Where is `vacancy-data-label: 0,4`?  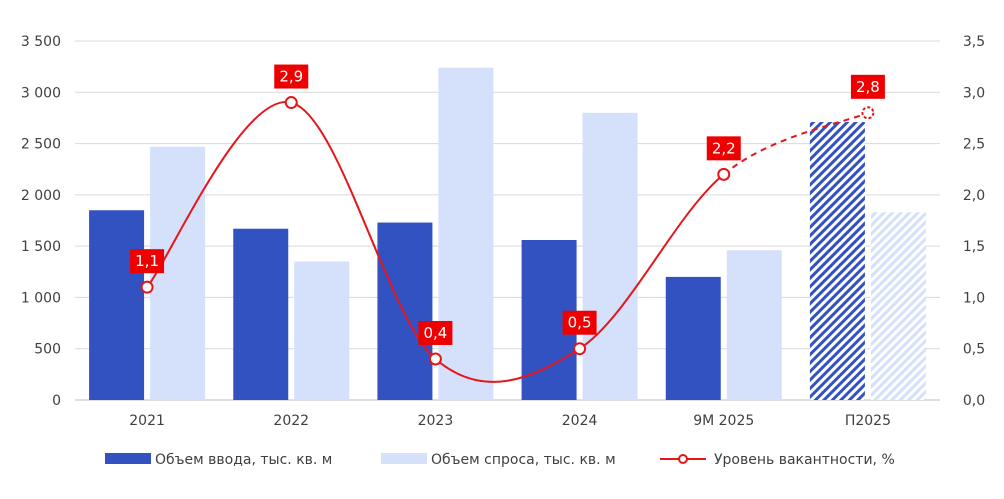
vacancy-data-label: 0,4 is located at coordinates (435, 333).